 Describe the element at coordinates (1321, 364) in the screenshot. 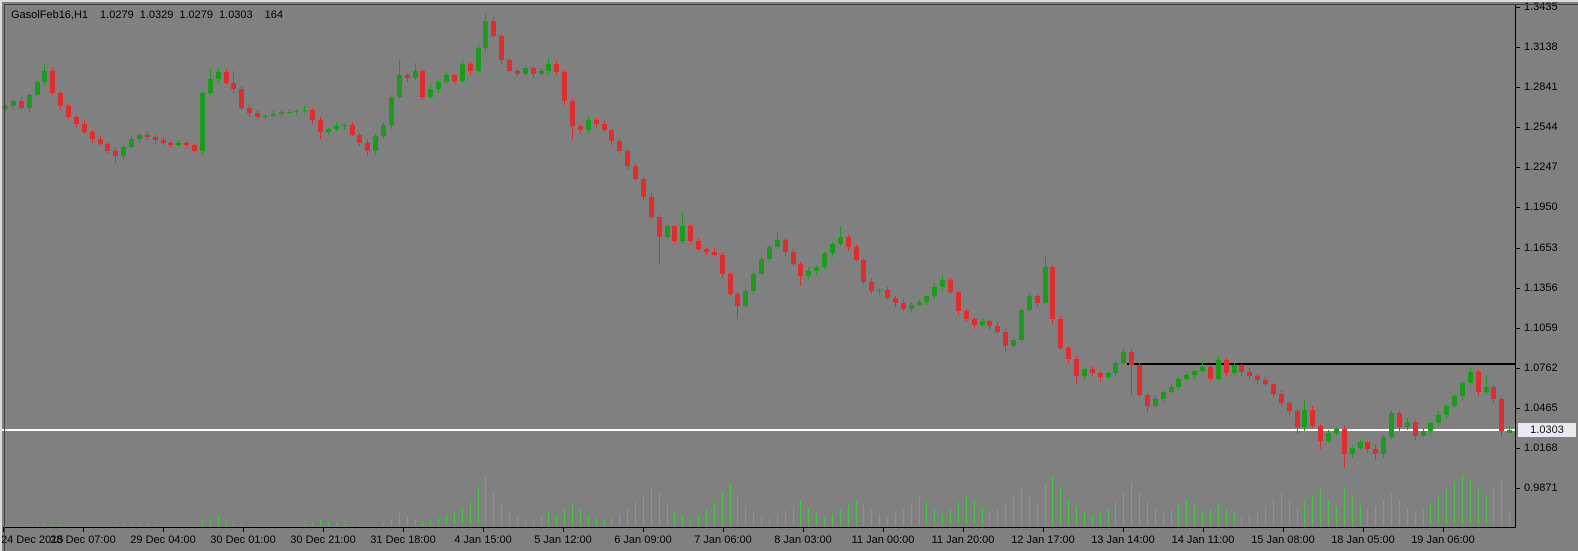

I see `horizontal-level-line` at that location.